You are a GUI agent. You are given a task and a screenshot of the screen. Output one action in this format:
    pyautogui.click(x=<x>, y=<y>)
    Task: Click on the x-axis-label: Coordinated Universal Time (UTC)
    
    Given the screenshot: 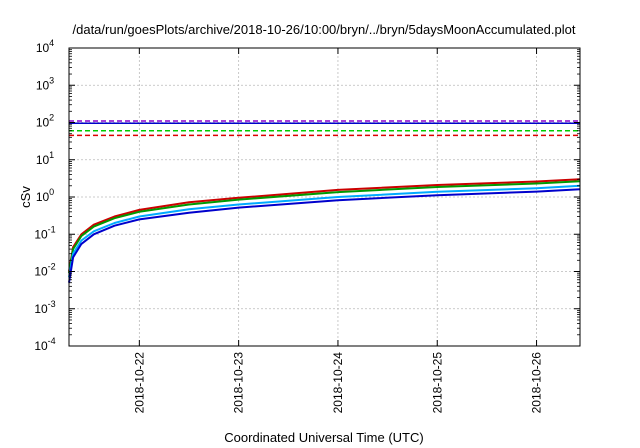 What is the action you would take?
    pyautogui.click(x=323, y=437)
    